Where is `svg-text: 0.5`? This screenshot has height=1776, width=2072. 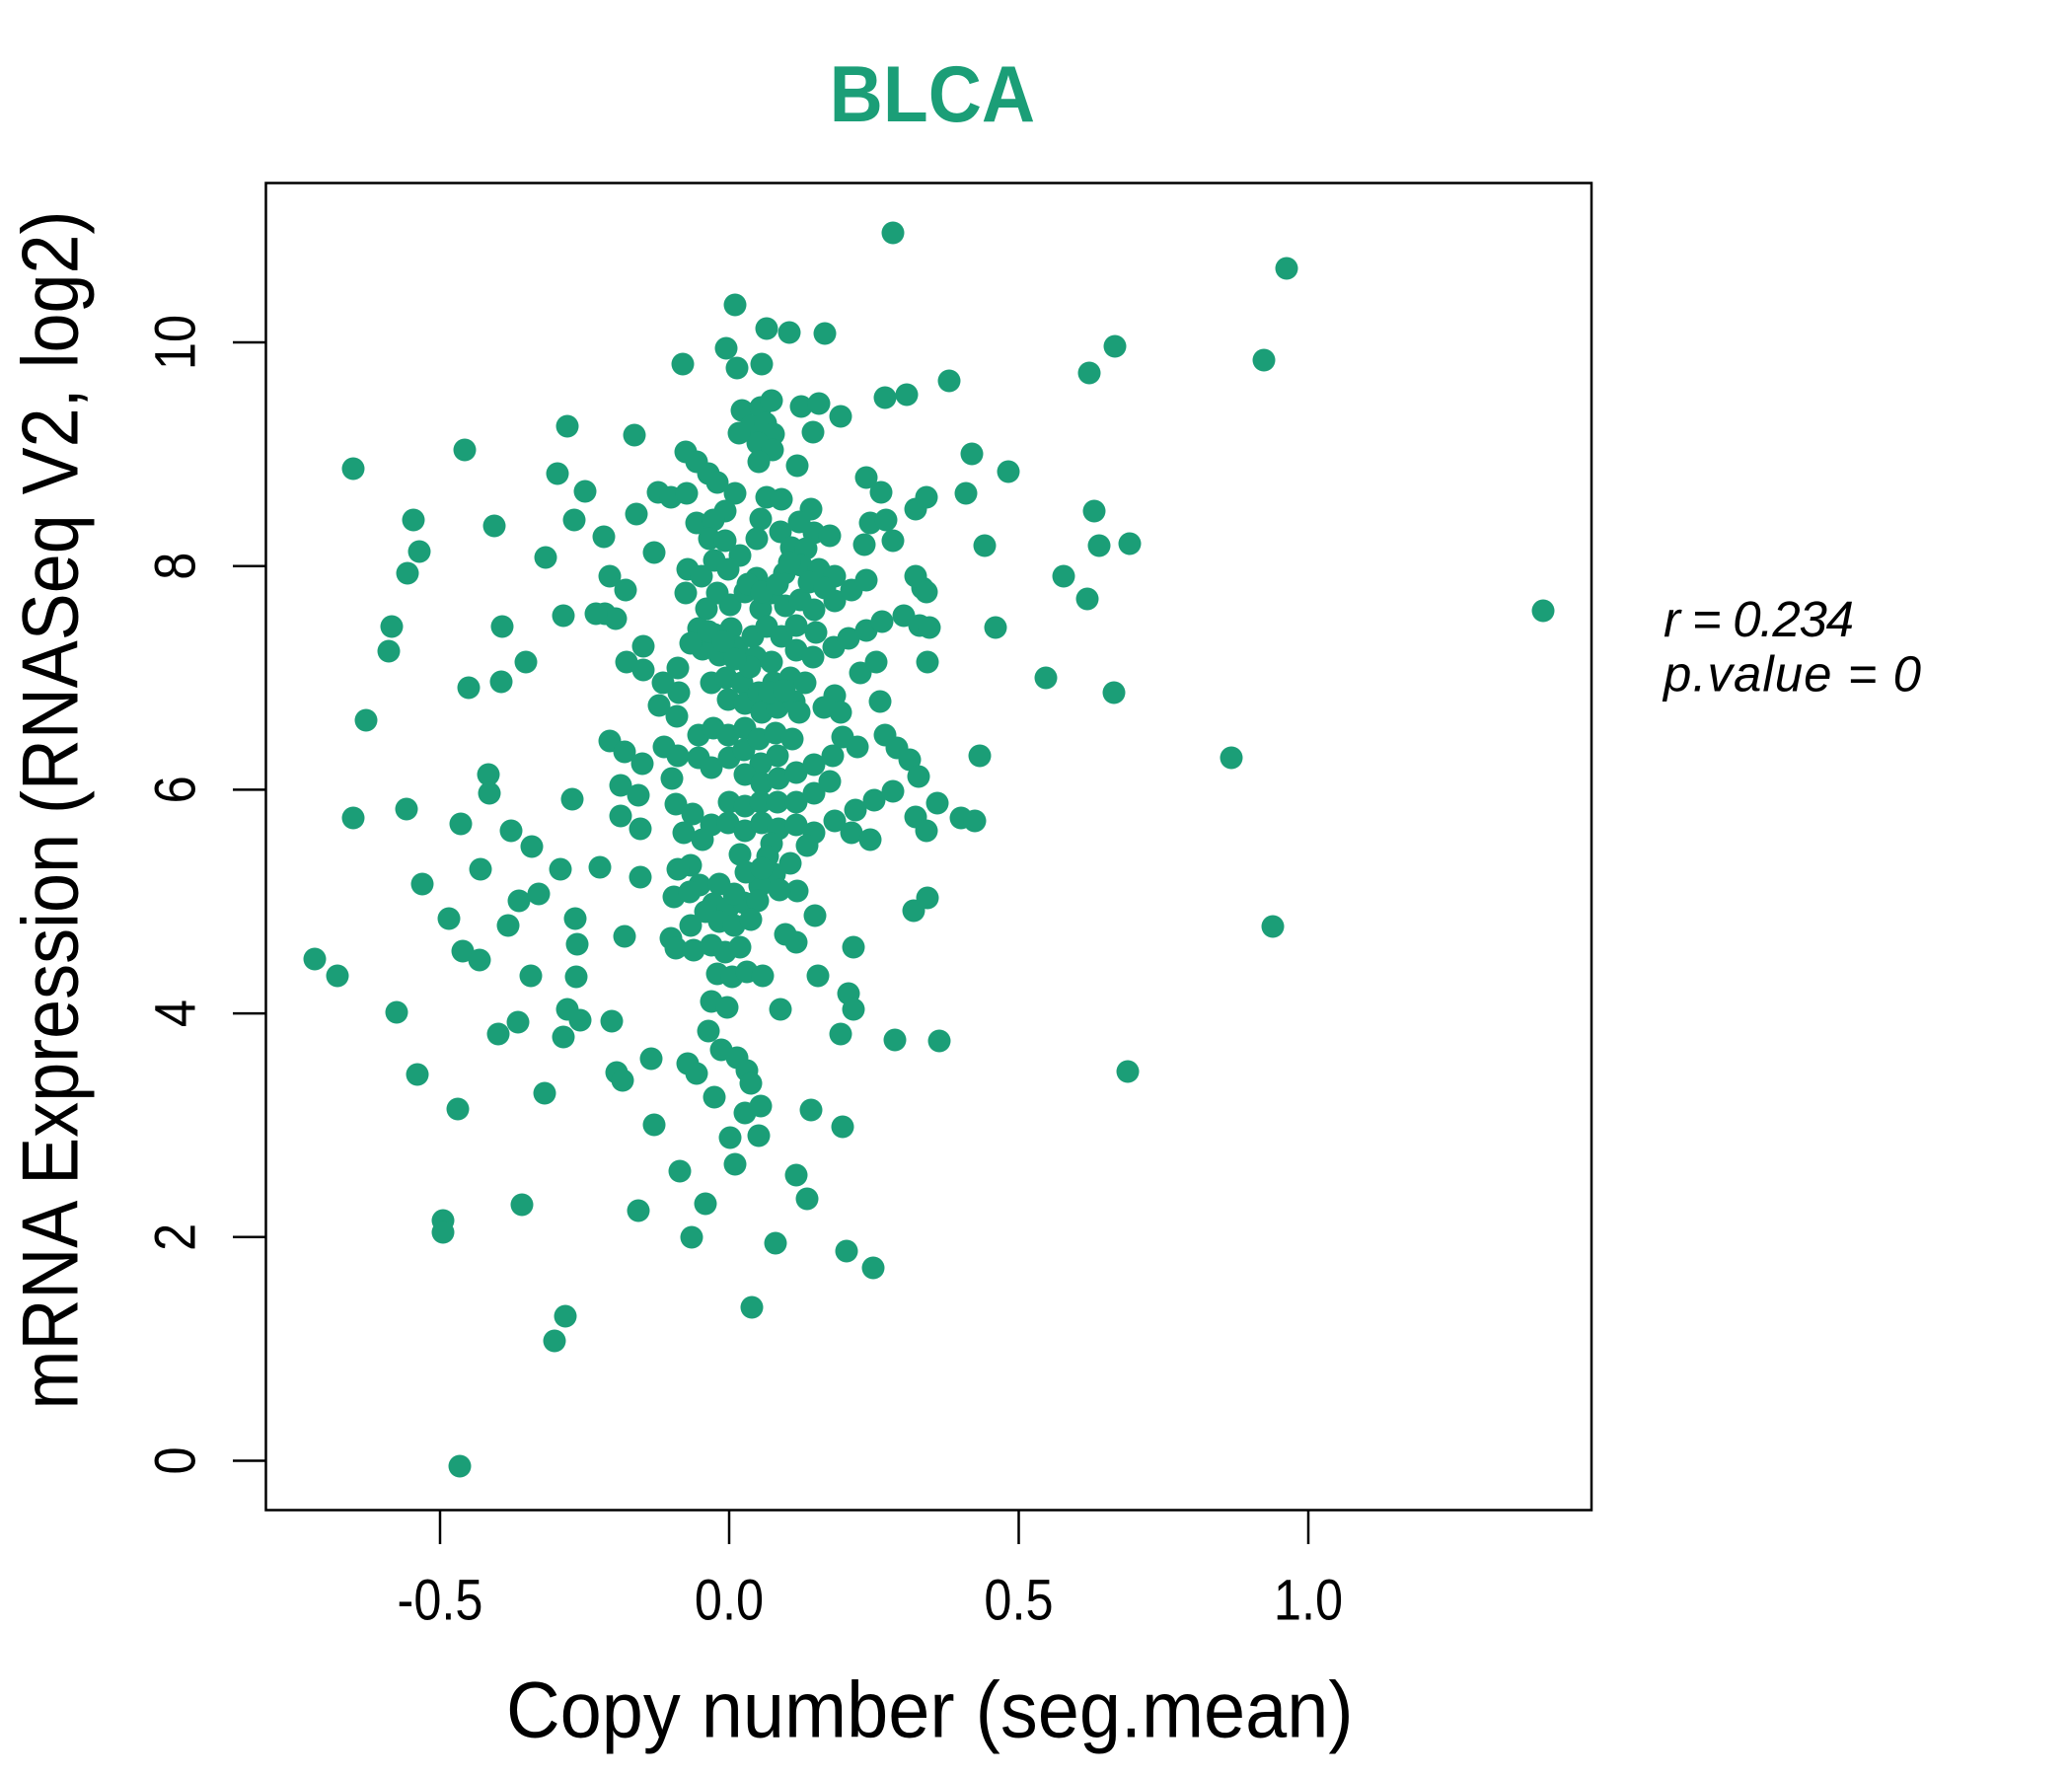 svg-text: 0.5 is located at coordinates (1018, 1600).